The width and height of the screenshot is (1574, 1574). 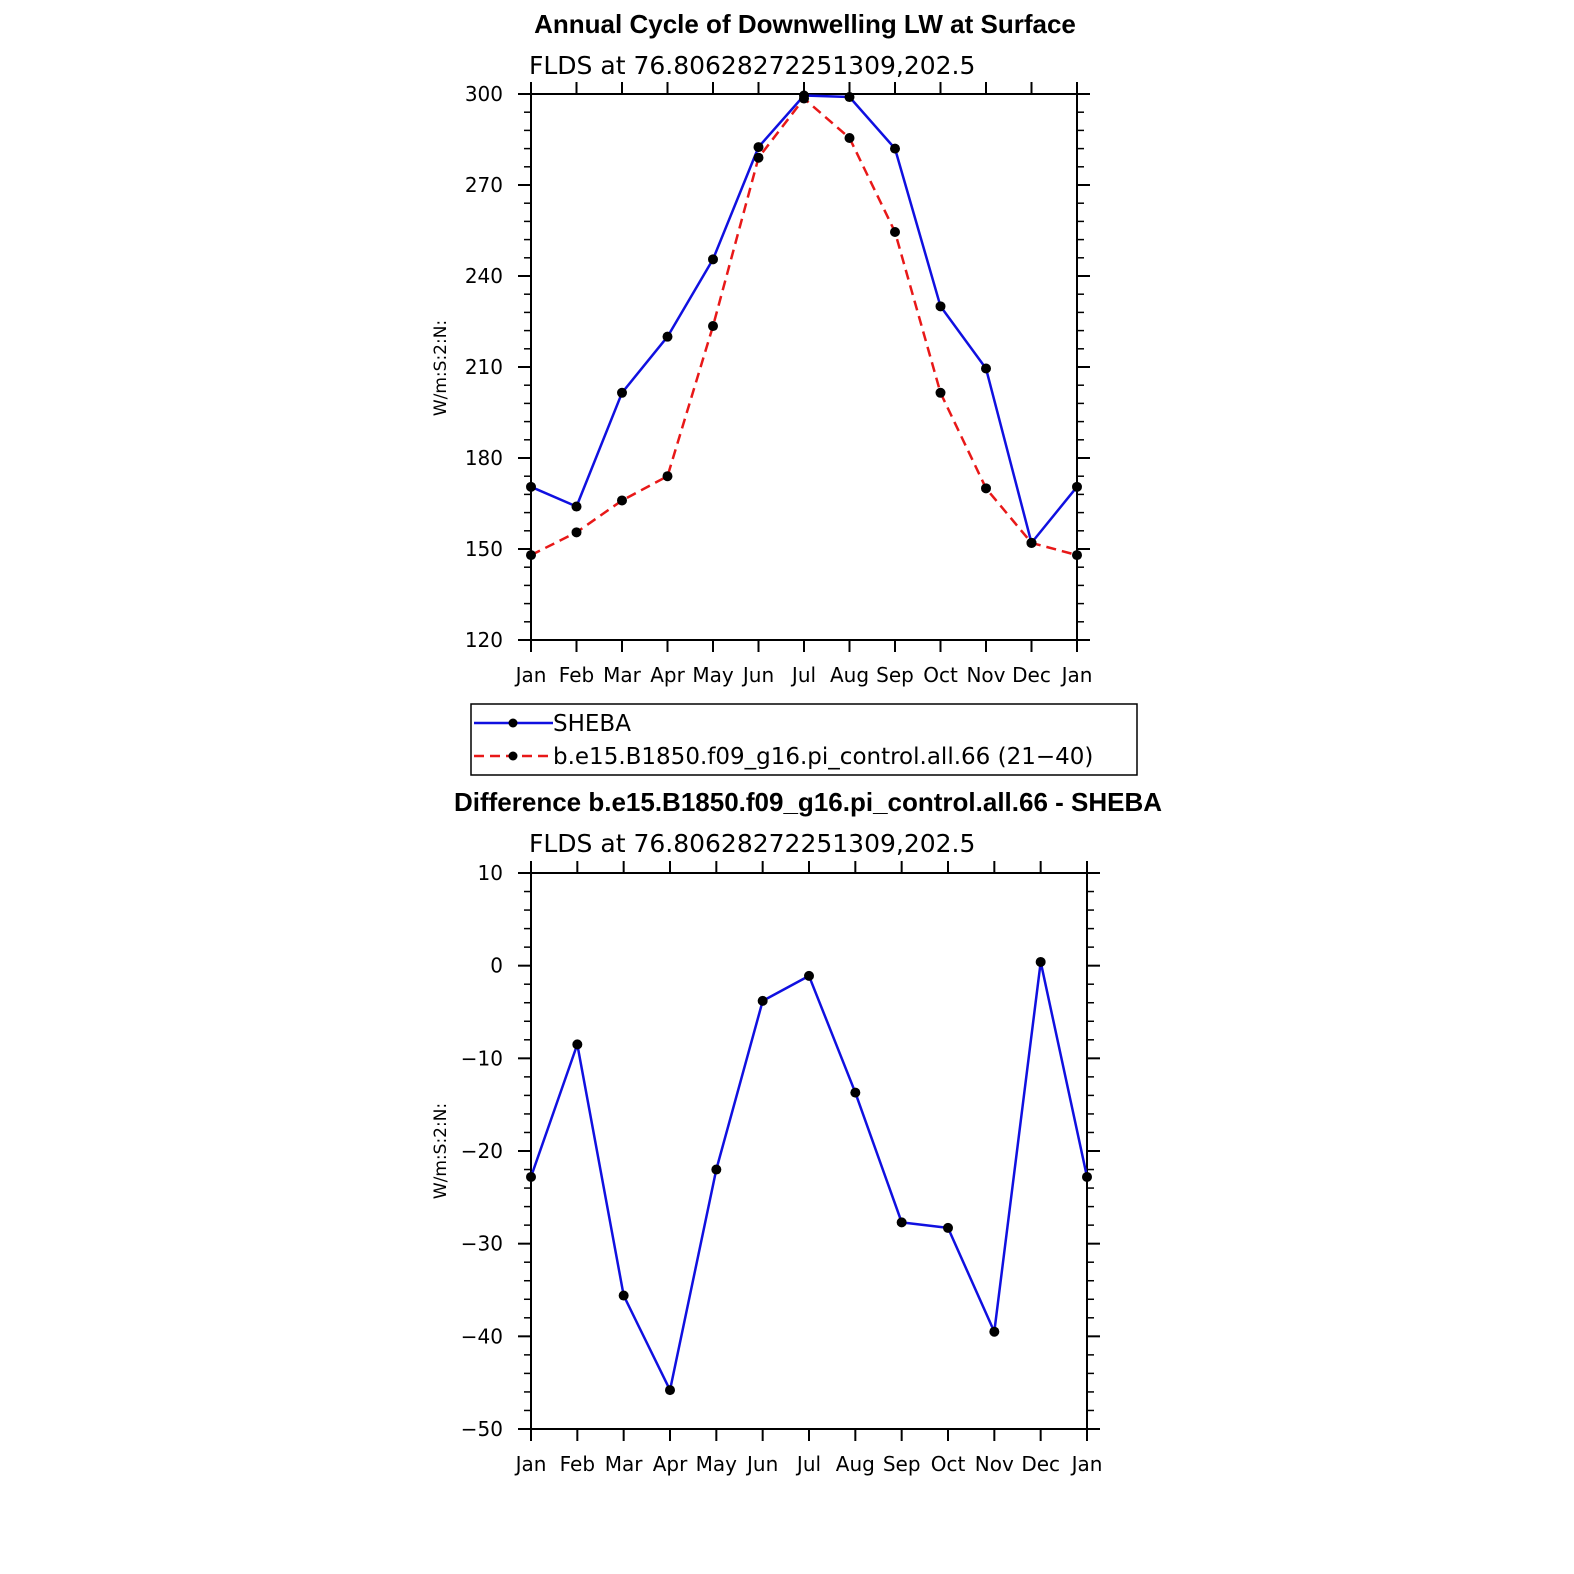 I want to click on y-tick-label: −30, so click(x=482, y=1244).